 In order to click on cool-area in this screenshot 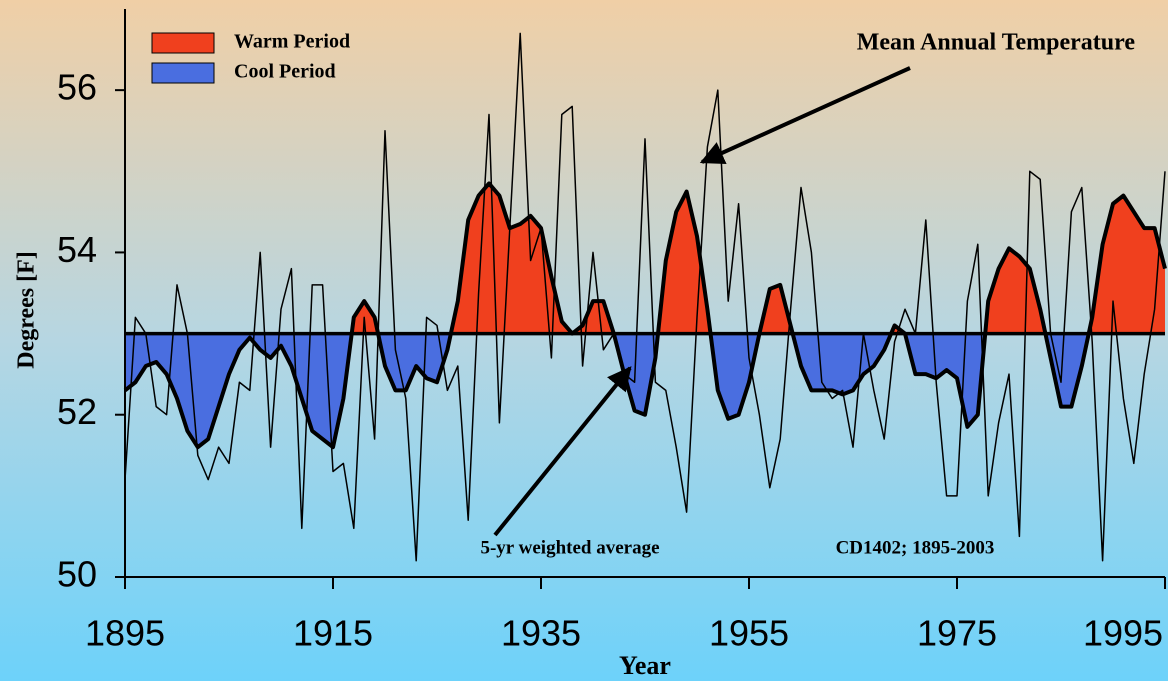, I will do `click(607, 390)`.